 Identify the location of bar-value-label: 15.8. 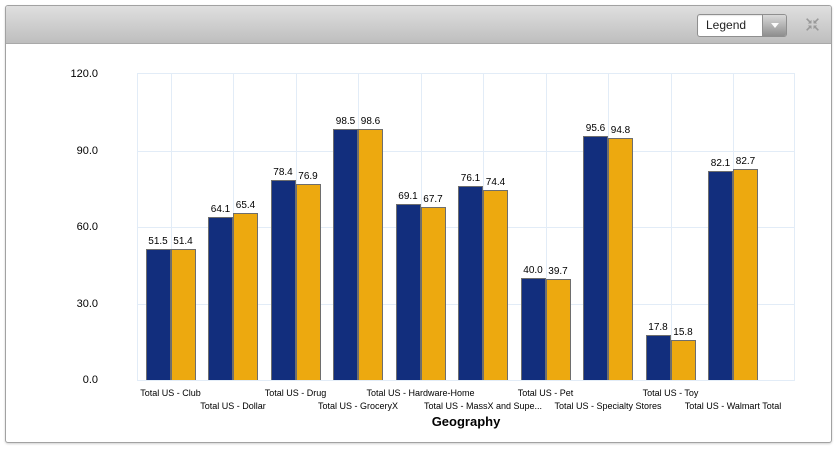
(683, 332).